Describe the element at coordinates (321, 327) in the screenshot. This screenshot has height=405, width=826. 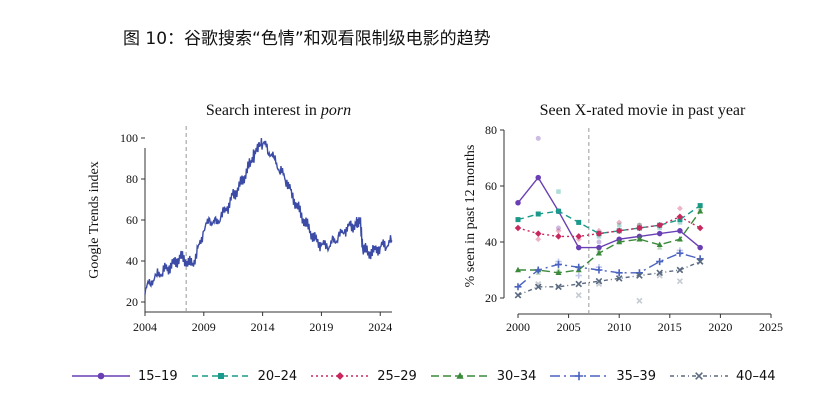
I see `left-x-tick-label: 2019` at that location.